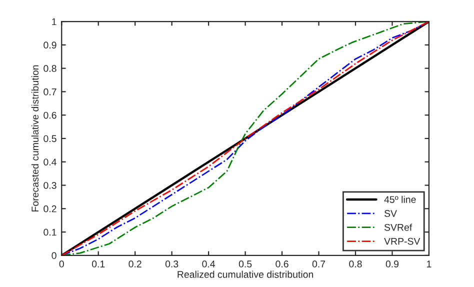 The width and height of the screenshot is (474, 287). I want to click on x-tick-label: 0.6, so click(282, 264).